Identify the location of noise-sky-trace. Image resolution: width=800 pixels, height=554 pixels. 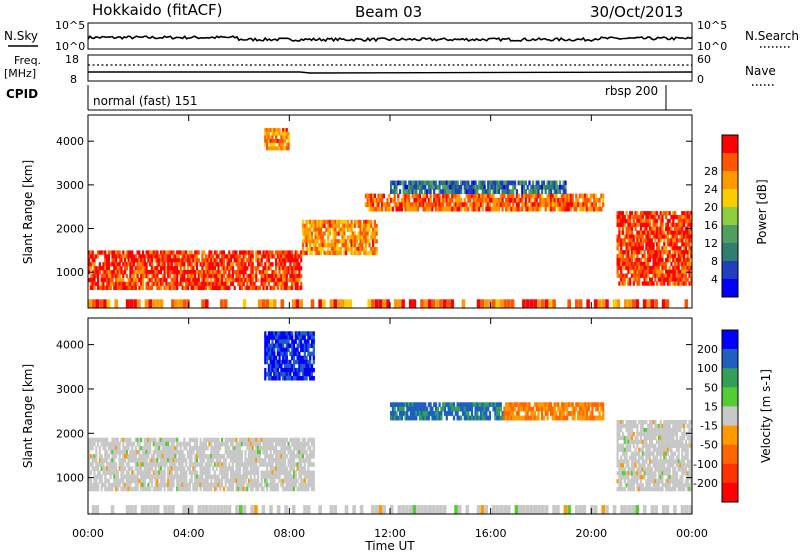
(390, 38).